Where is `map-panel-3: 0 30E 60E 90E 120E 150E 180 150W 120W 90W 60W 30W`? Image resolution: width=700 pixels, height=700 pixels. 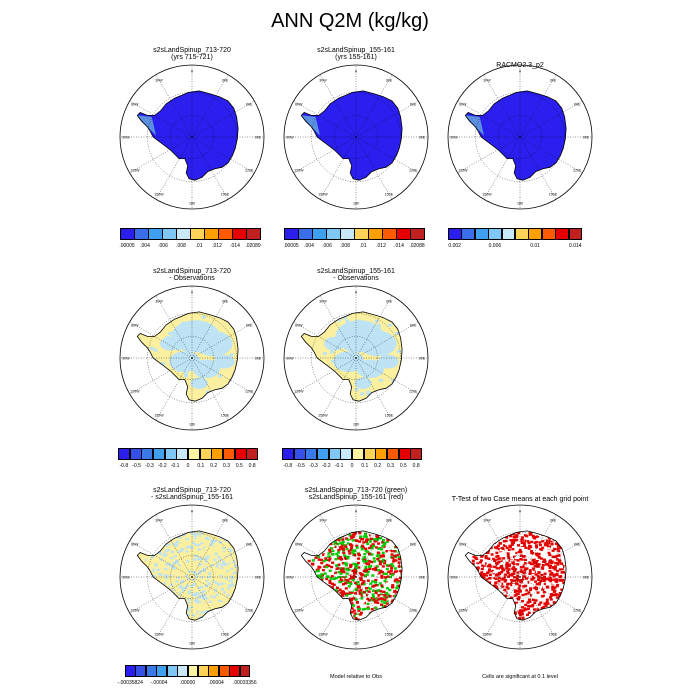 map-panel-3: 0 30E 60E 90E 120E 150E 180 150W 120W 90W 60W 30W is located at coordinates (520, 137).